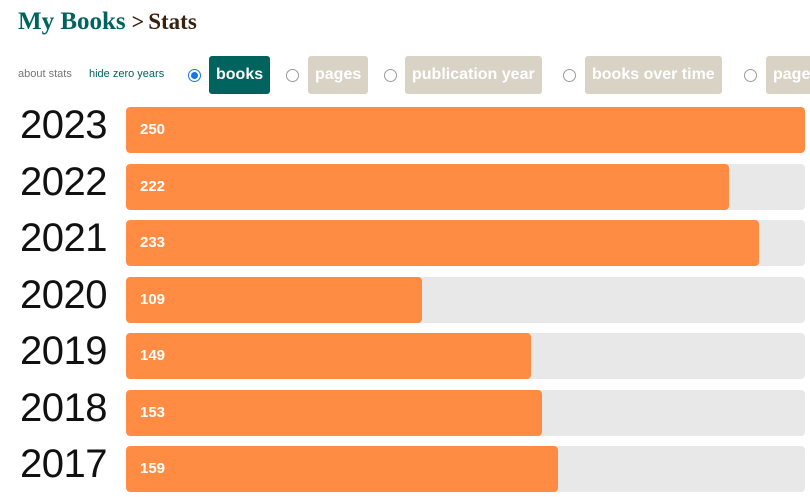  I want to click on bar-track: 233, so click(465, 243).